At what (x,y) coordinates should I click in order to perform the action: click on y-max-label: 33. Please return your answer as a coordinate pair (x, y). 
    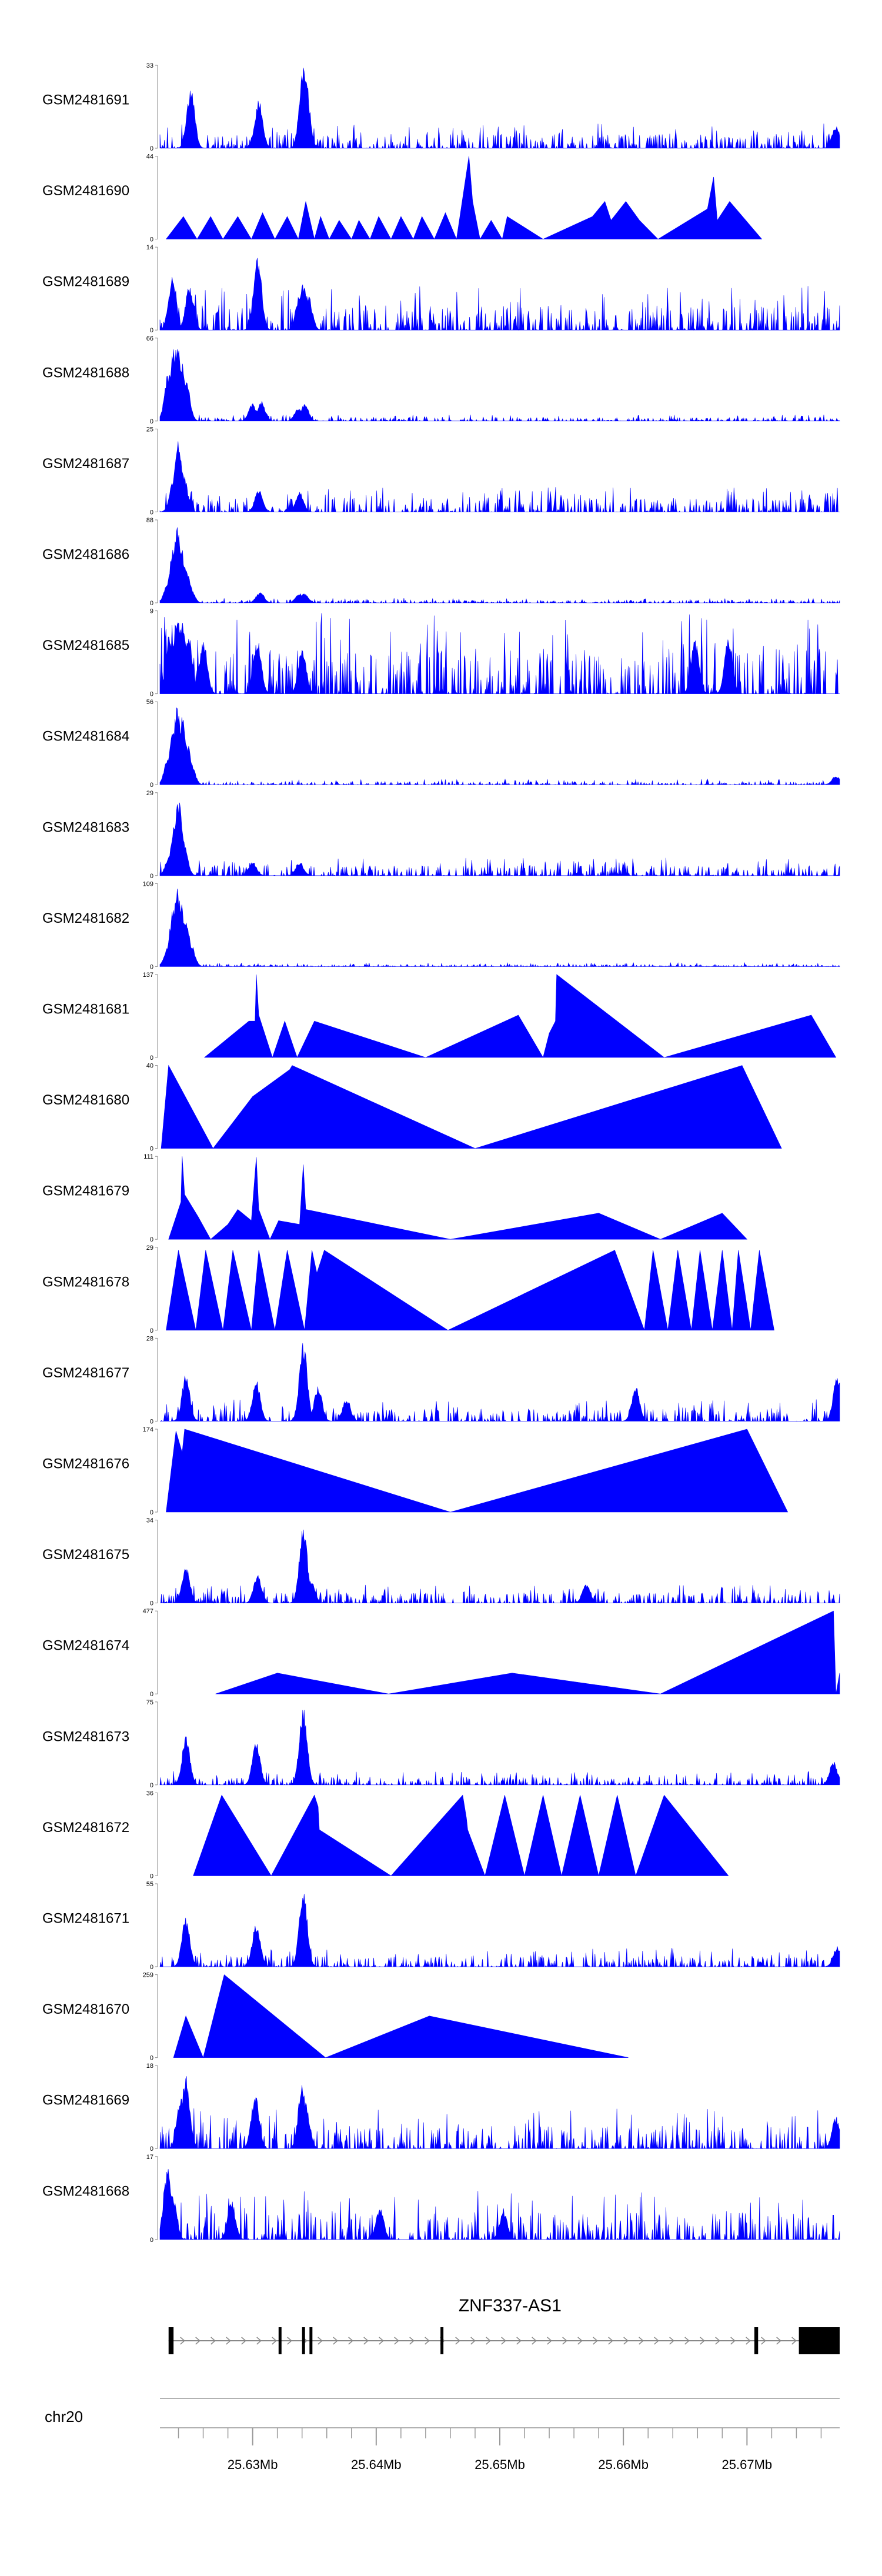
    Looking at the image, I should click on (149, 65).